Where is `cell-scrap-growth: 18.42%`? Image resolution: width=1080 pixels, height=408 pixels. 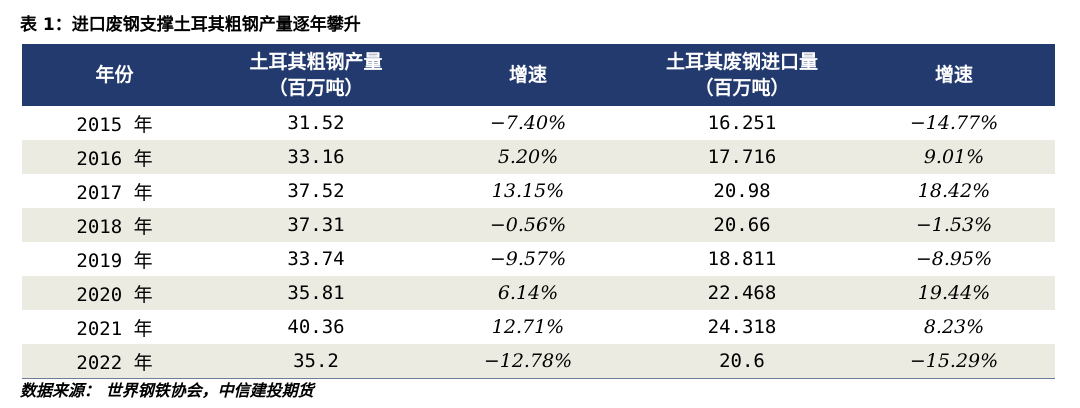 cell-scrap-growth: 18.42% is located at coordinates (954, 191).